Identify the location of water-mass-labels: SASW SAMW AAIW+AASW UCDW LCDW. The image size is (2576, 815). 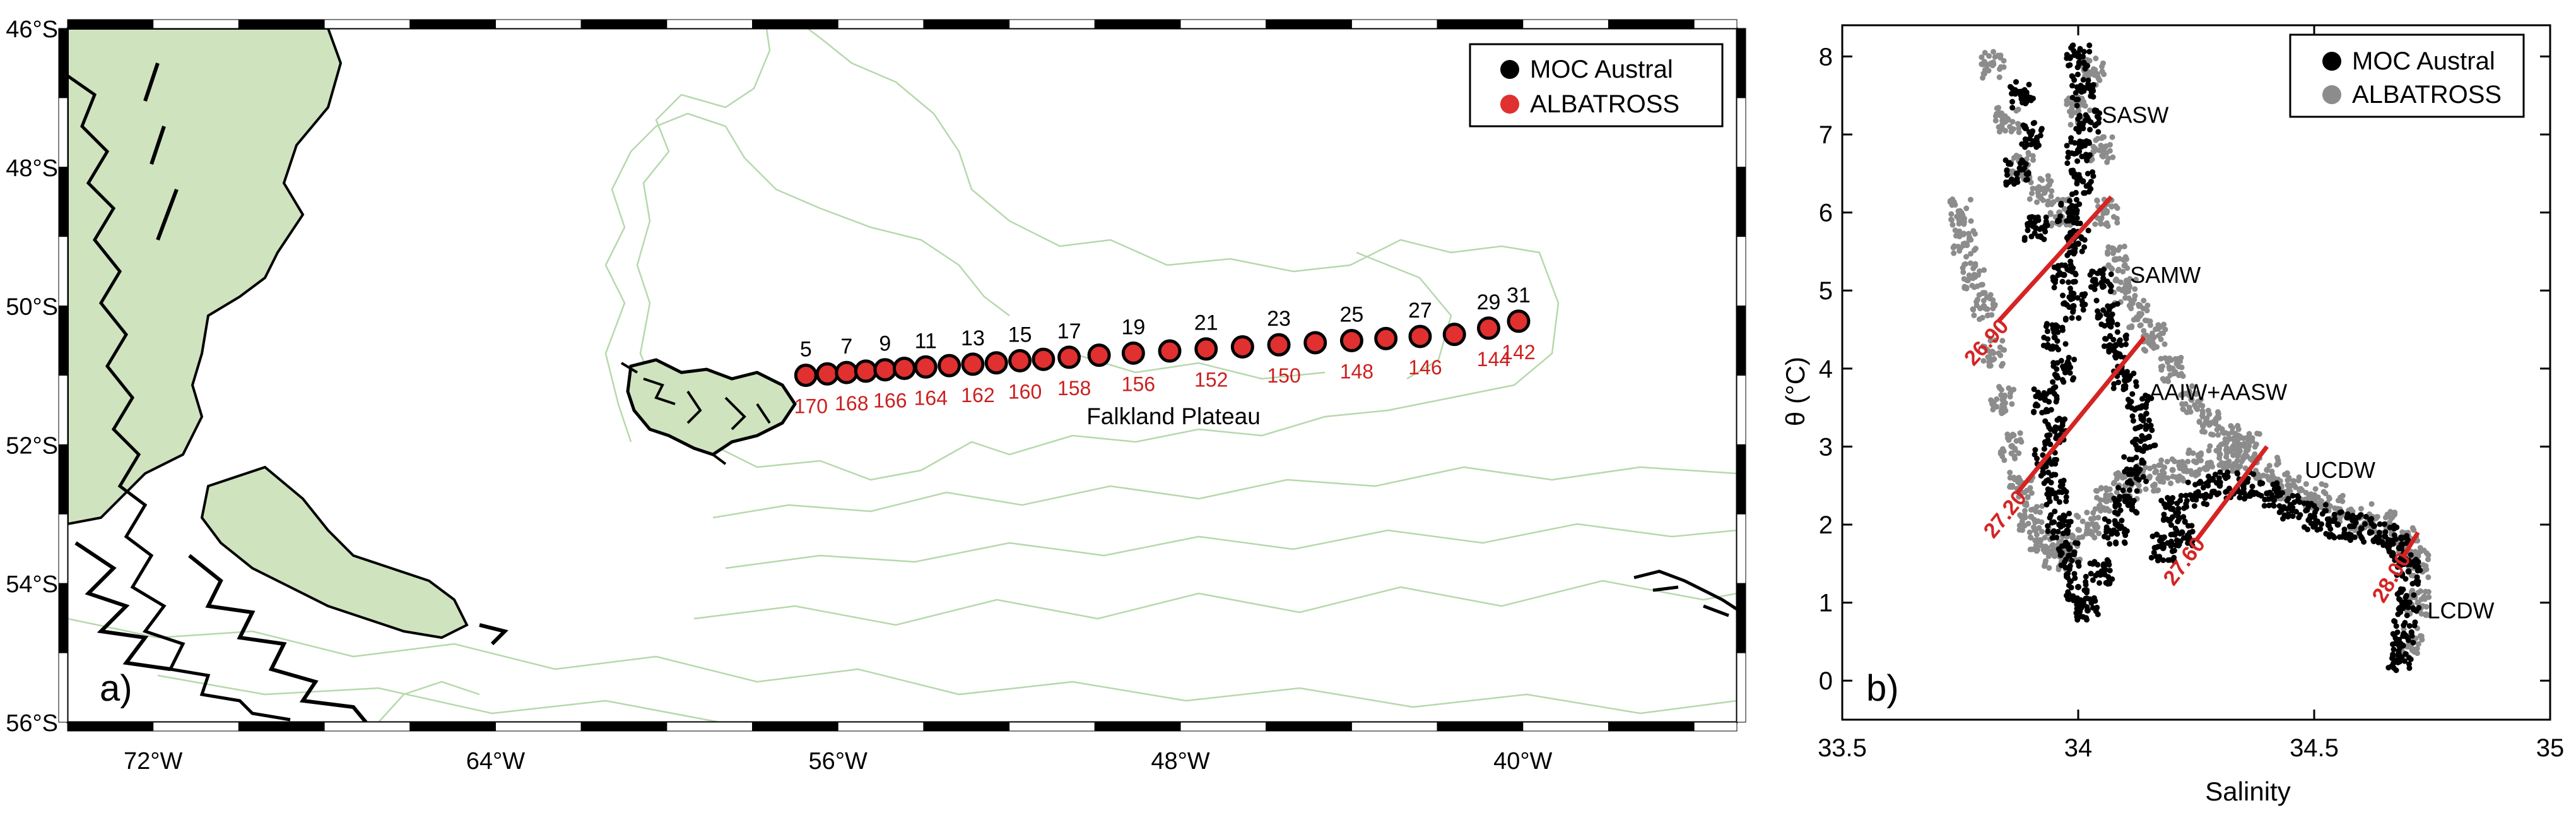
(2298, 362).